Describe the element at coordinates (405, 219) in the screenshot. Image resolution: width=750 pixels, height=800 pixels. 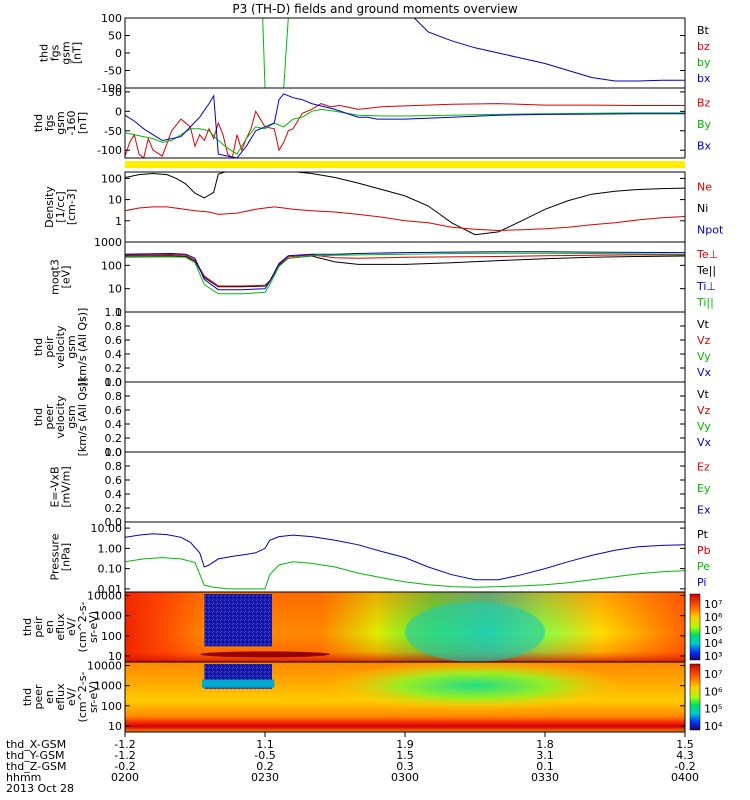
I see `series-density-Ne` at that location.